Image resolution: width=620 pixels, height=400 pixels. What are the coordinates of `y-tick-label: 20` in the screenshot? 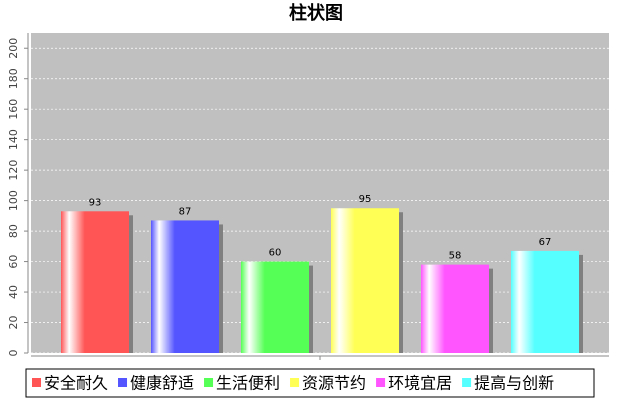 It's located at (13, 323).